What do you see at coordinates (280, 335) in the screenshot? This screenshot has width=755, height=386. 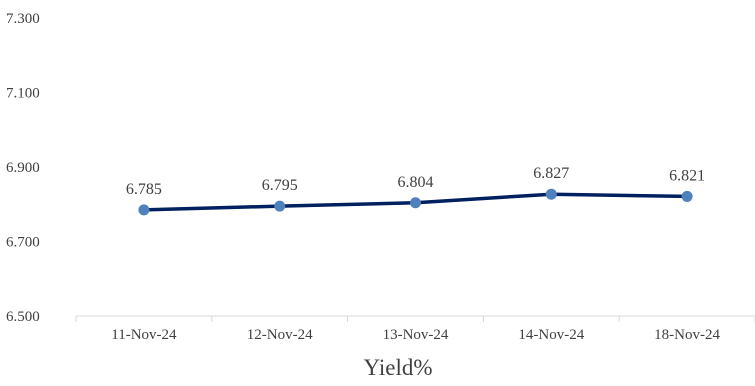 I see `x-tick-label: 12-Nov-24` at bounding box center [280, 335].